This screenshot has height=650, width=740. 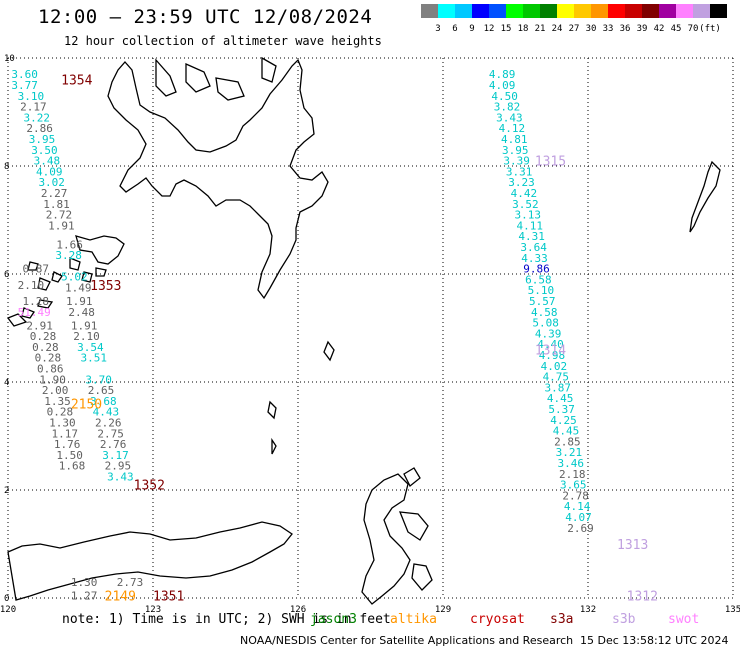 What do you see at coordinates (108, 423) in the screenshot?
I see `wave-height-value: 2.26` at bounding box center [108, 423].